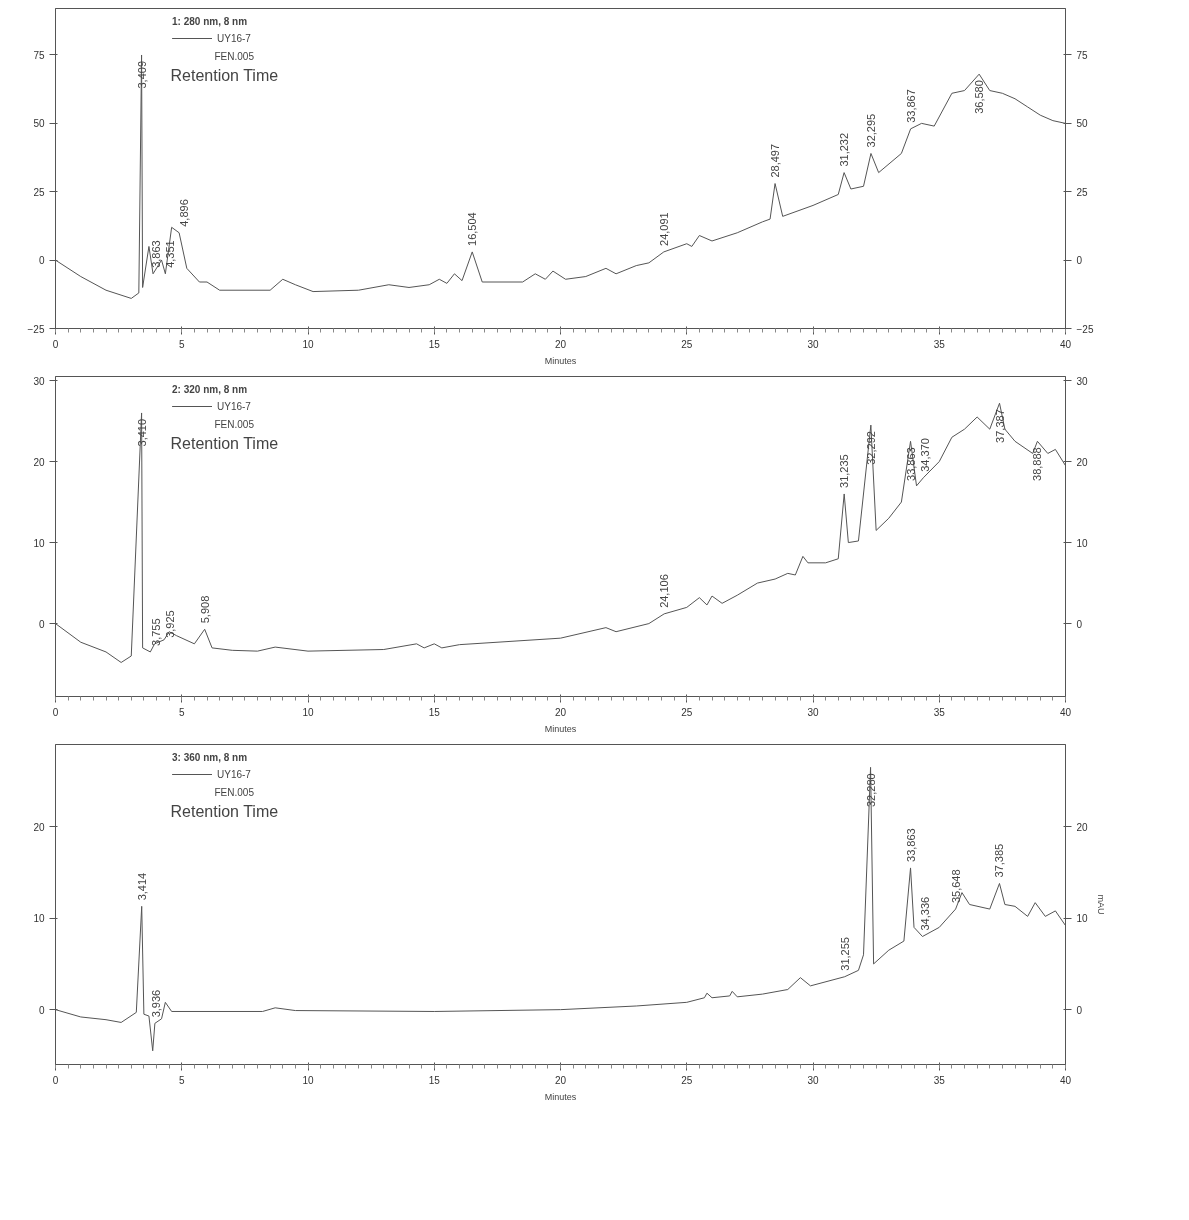 Image resolution: width=1189 pixels, height=1220 pixels. Describe the element at coordinates (1085, 329) in the screenshot. I see `y2-tick-label: −25` at that location.